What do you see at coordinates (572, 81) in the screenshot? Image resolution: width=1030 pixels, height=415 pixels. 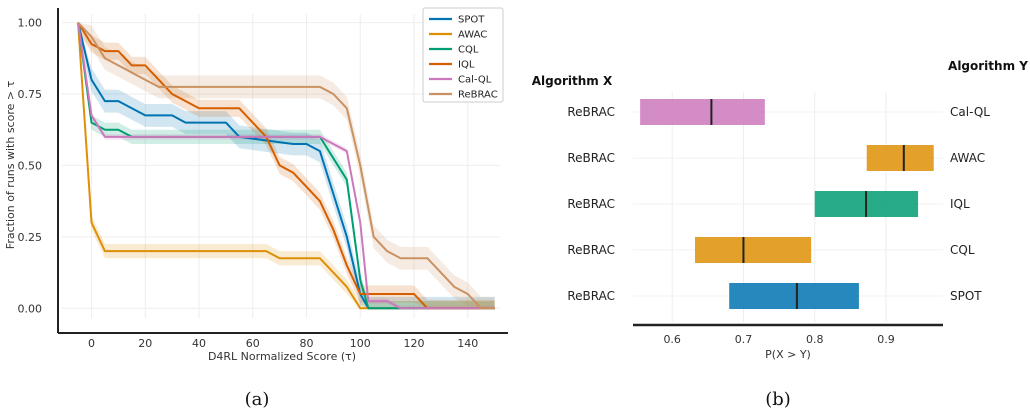 I see `b-header-algorithm-x: Algorithm X` at bounding box center [572, 81].